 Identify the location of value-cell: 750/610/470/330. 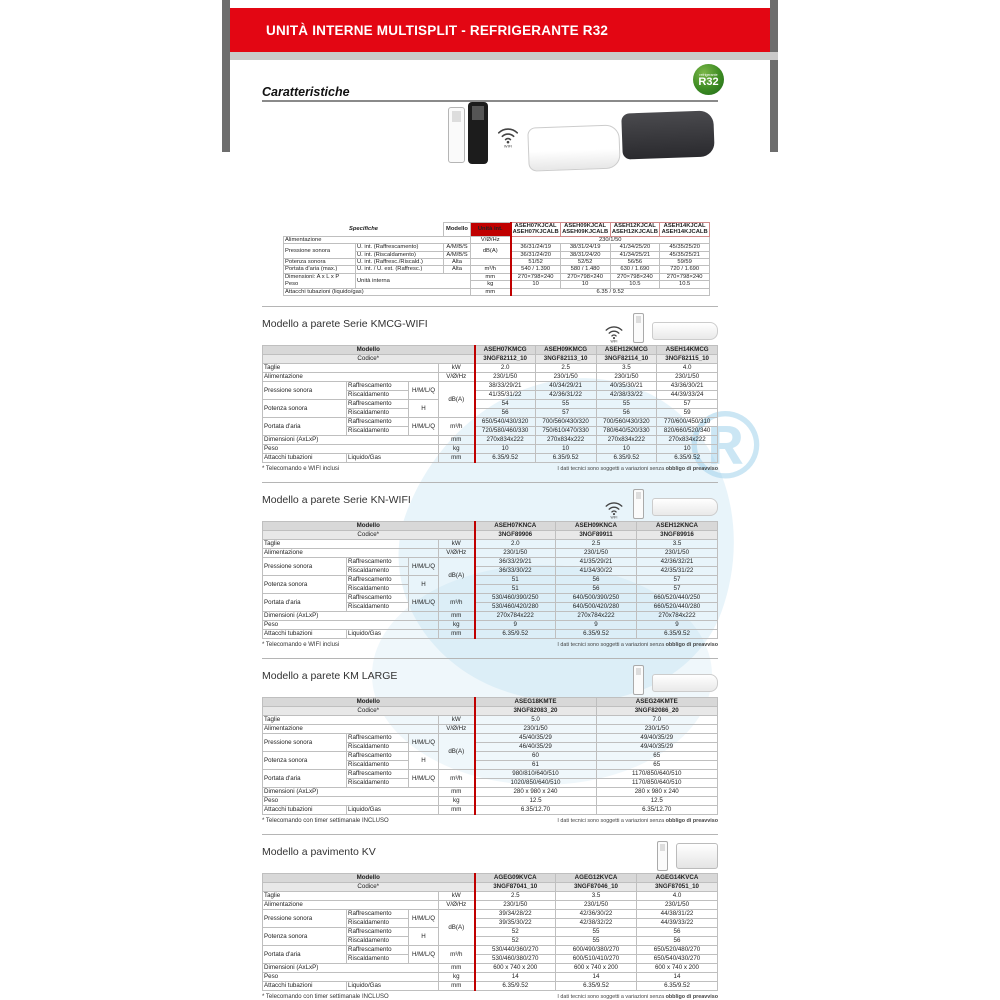
(565, 431).